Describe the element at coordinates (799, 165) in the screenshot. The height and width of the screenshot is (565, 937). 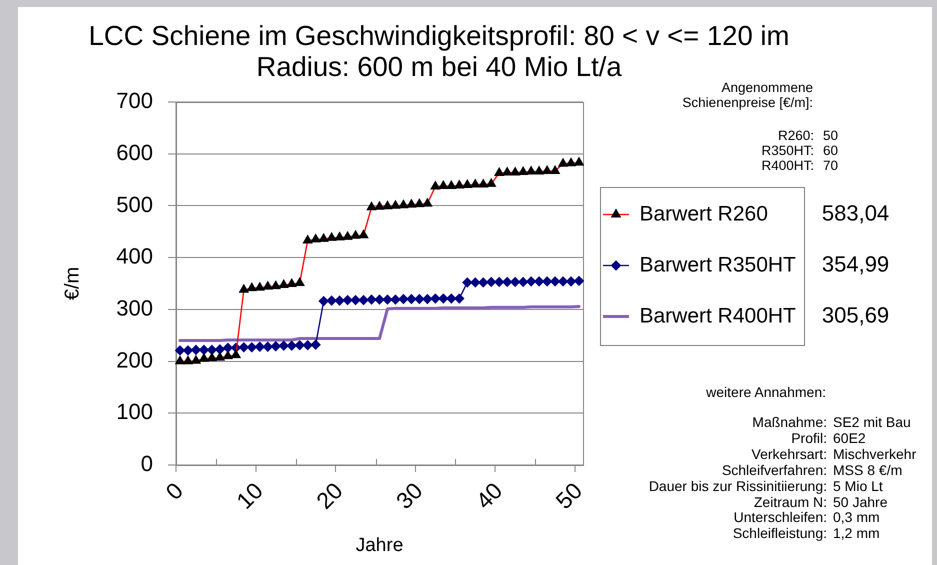
I see `text: R400HT: 70` at that location.